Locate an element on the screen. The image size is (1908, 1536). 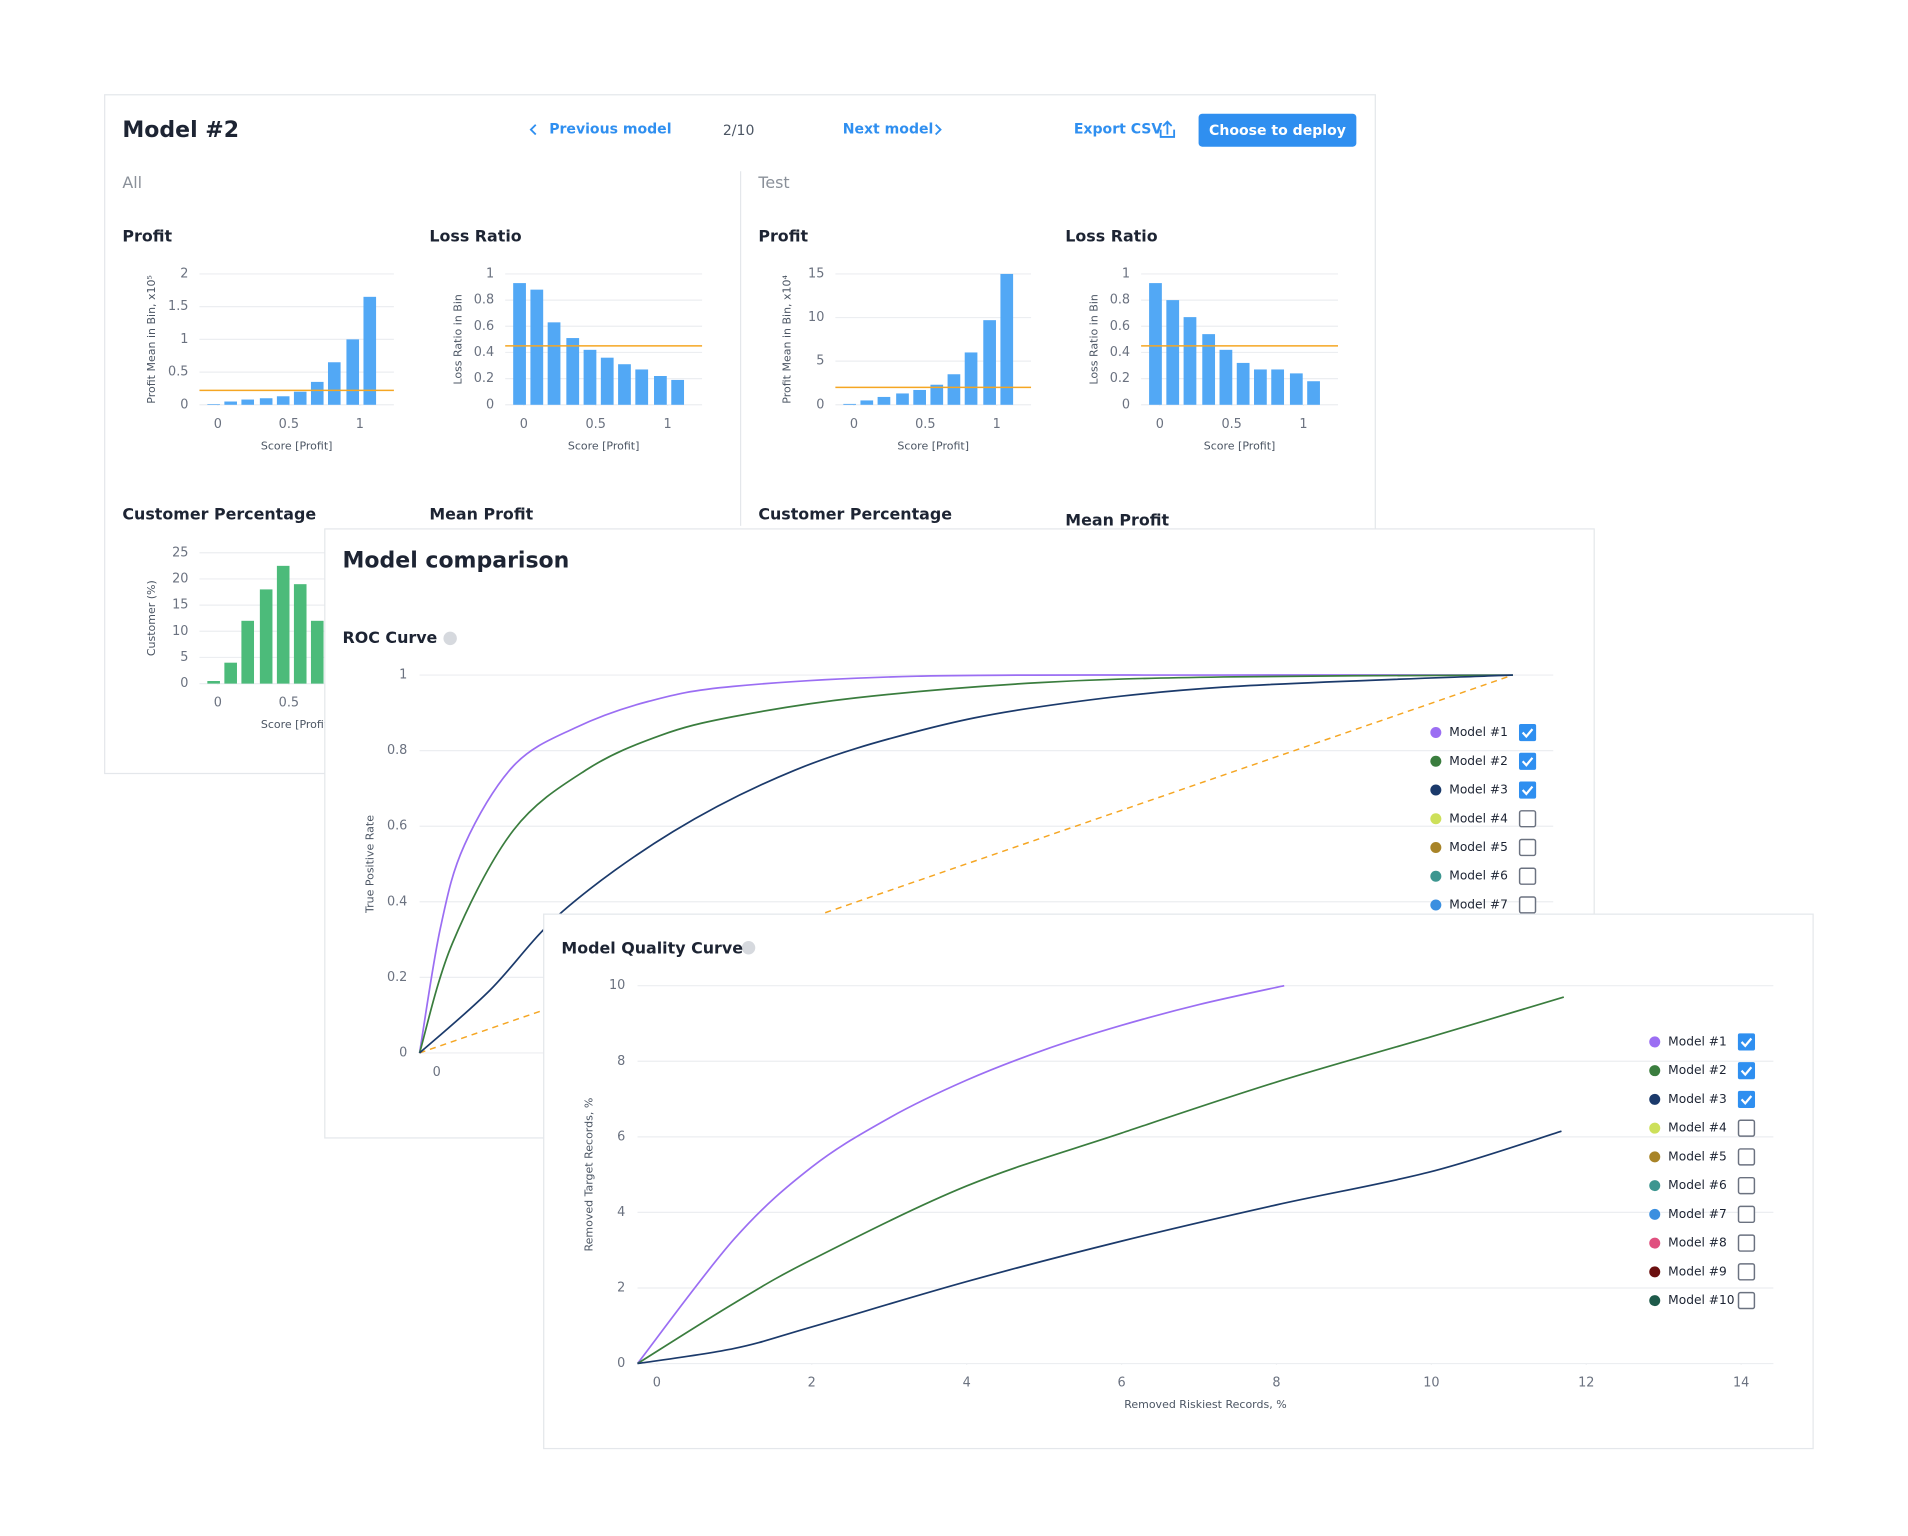
legend-label: Model #10 is located at coordinates (1701, 1300).